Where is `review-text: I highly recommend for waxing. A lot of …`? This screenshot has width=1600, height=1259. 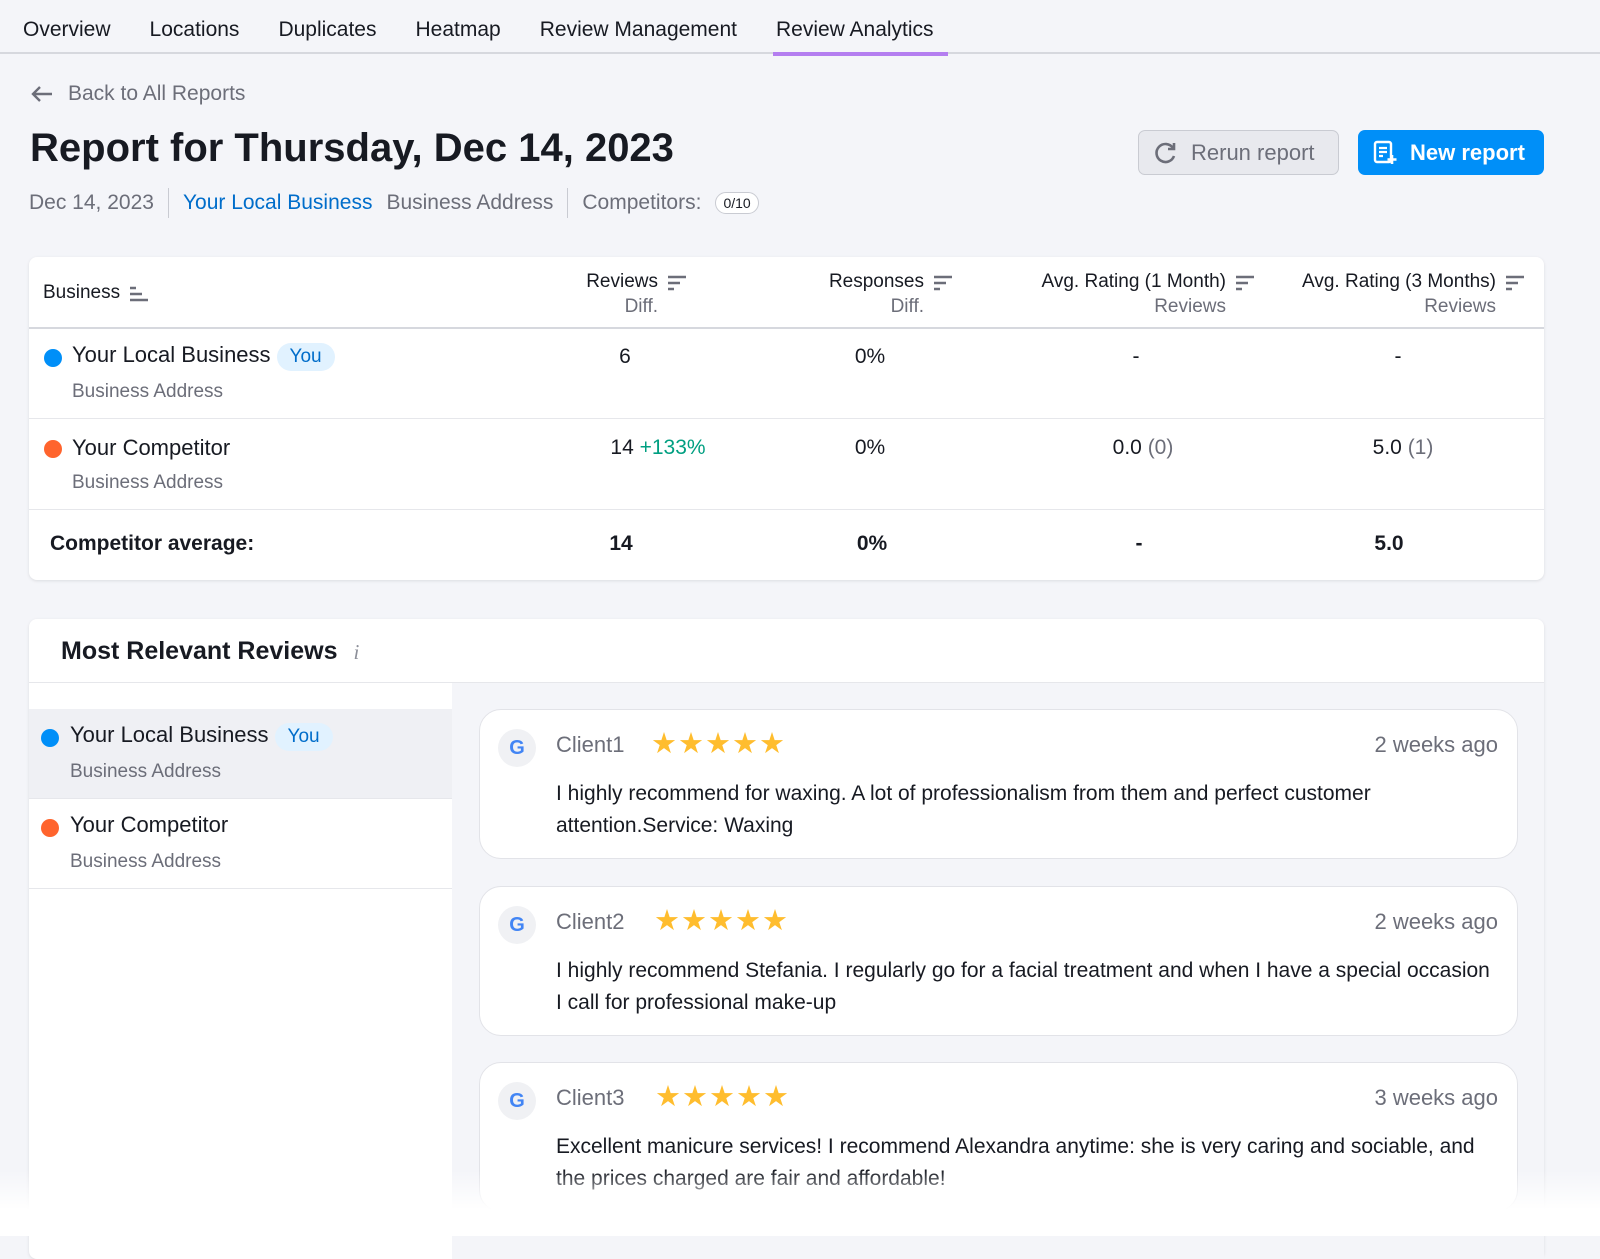
review-text: I highly recommend for waxing. A lot of … is located at coordinates (963, 809).